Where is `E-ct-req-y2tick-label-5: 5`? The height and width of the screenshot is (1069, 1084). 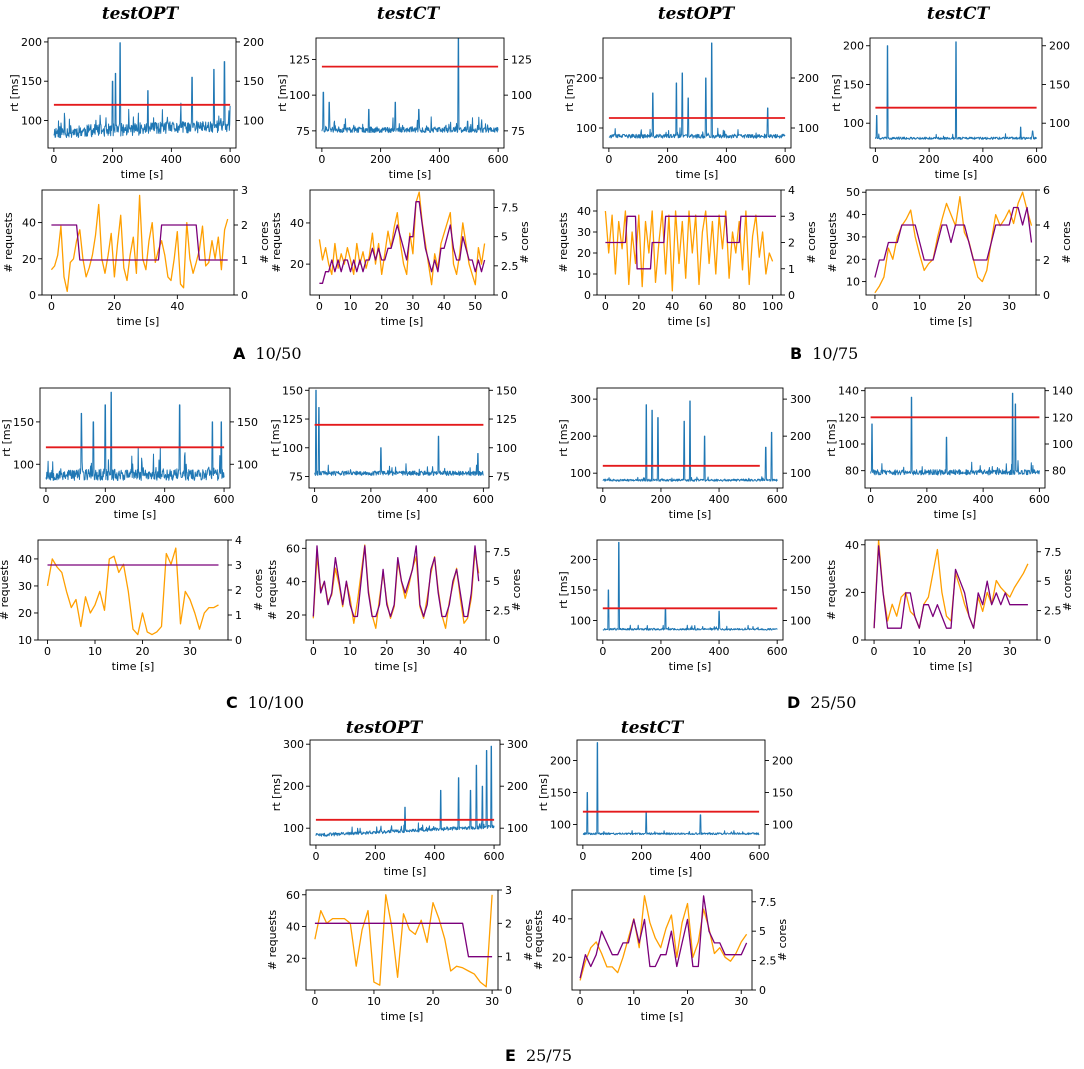
E-ct-req-y2tick-label-5: 5 is located at coordinates (762, 931).